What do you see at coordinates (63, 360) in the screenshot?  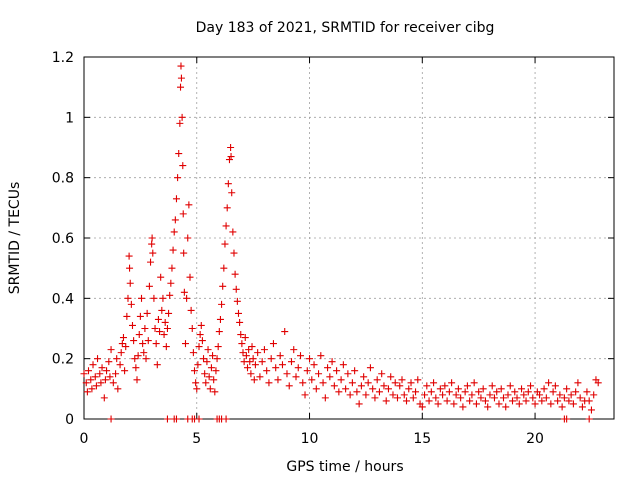 I see `y-tick-label: 0.2` at bounding box center [63, 360].